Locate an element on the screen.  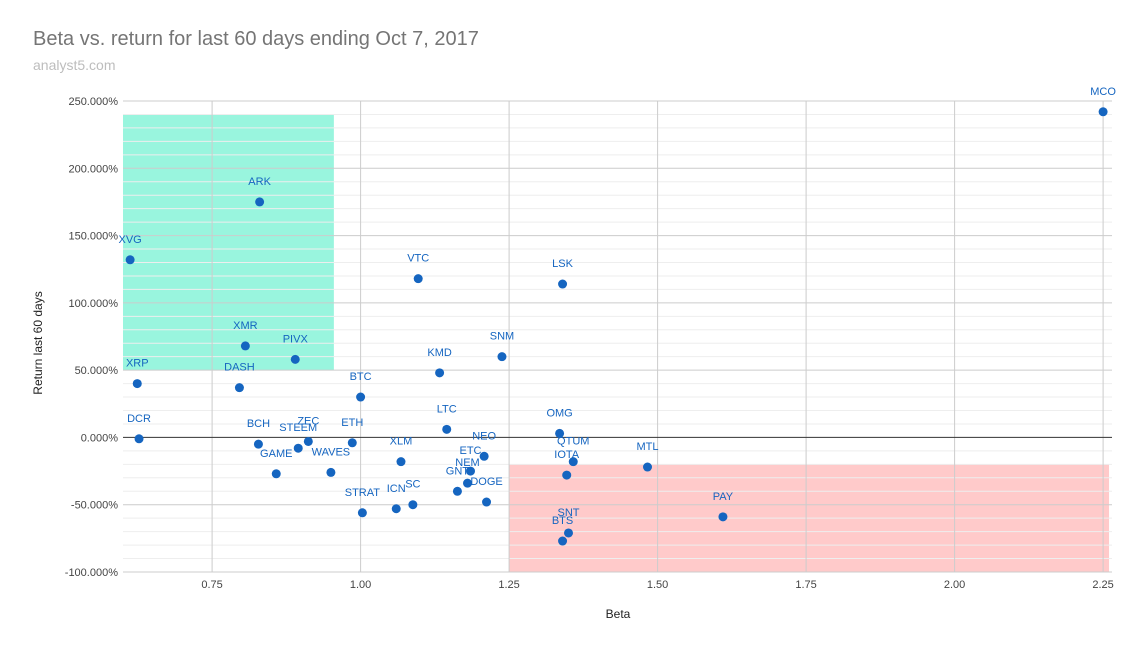
x-tick-label: 1.50 is located at coordinates (657, 585).